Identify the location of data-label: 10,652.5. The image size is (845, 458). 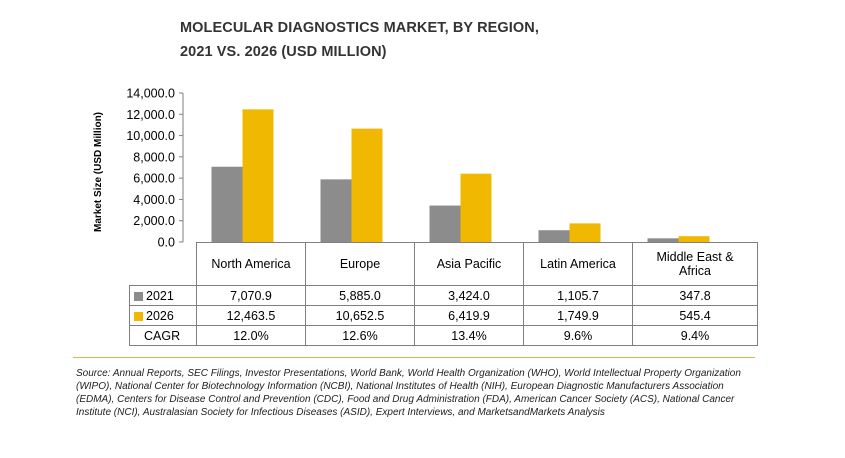
(360, 315).